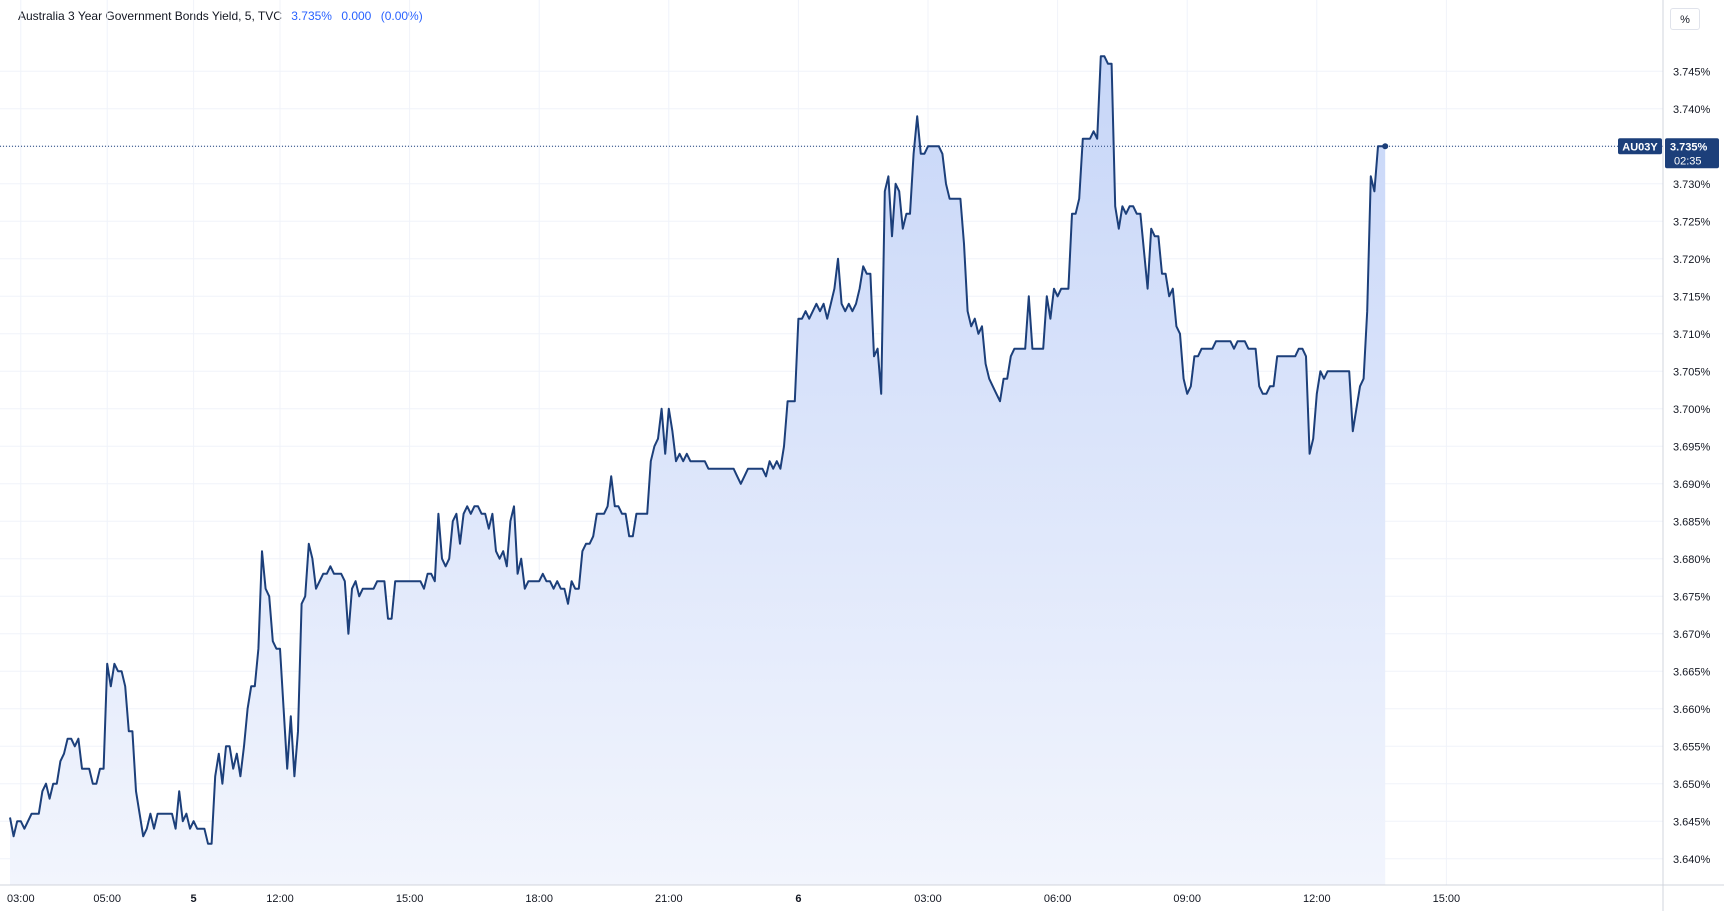  I want to click on y-tick-label: 3.645%, so click(1692, 822).